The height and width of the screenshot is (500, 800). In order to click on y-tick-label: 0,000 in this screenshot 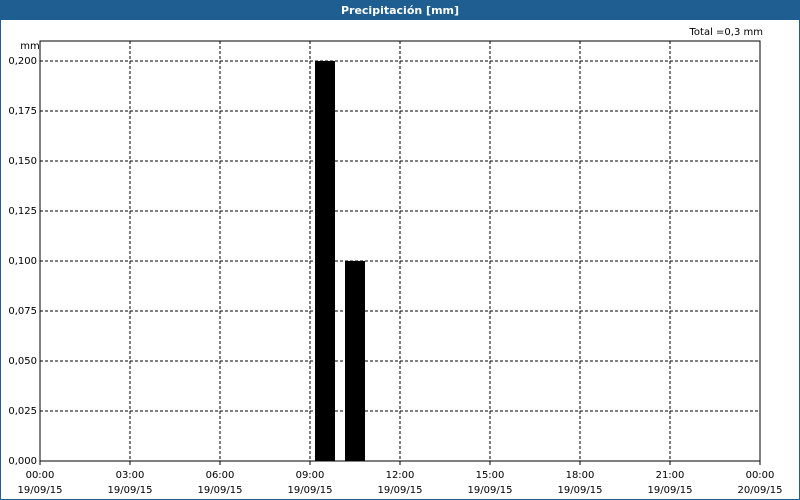, I will do `click(22, 461)`.